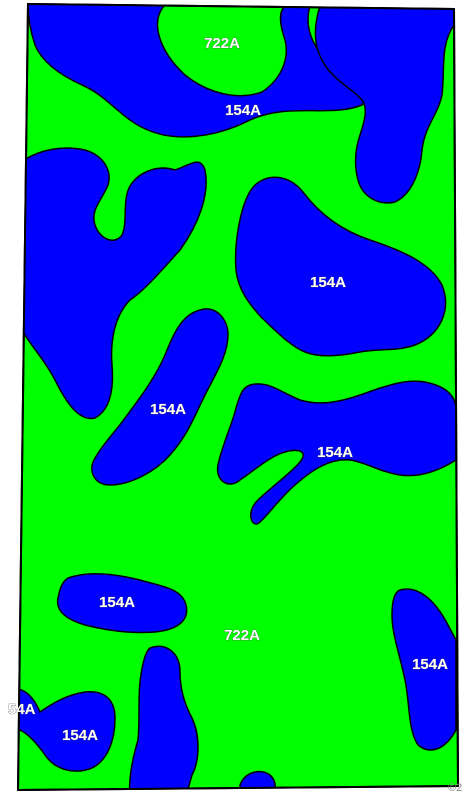 Image resolution: width=466 pixels, height=794 pixels. What do you see at coordinates (257, 782) in the screenshot?
I see `map-unit-154a-bottom-small` at bounding box center [257, 782].